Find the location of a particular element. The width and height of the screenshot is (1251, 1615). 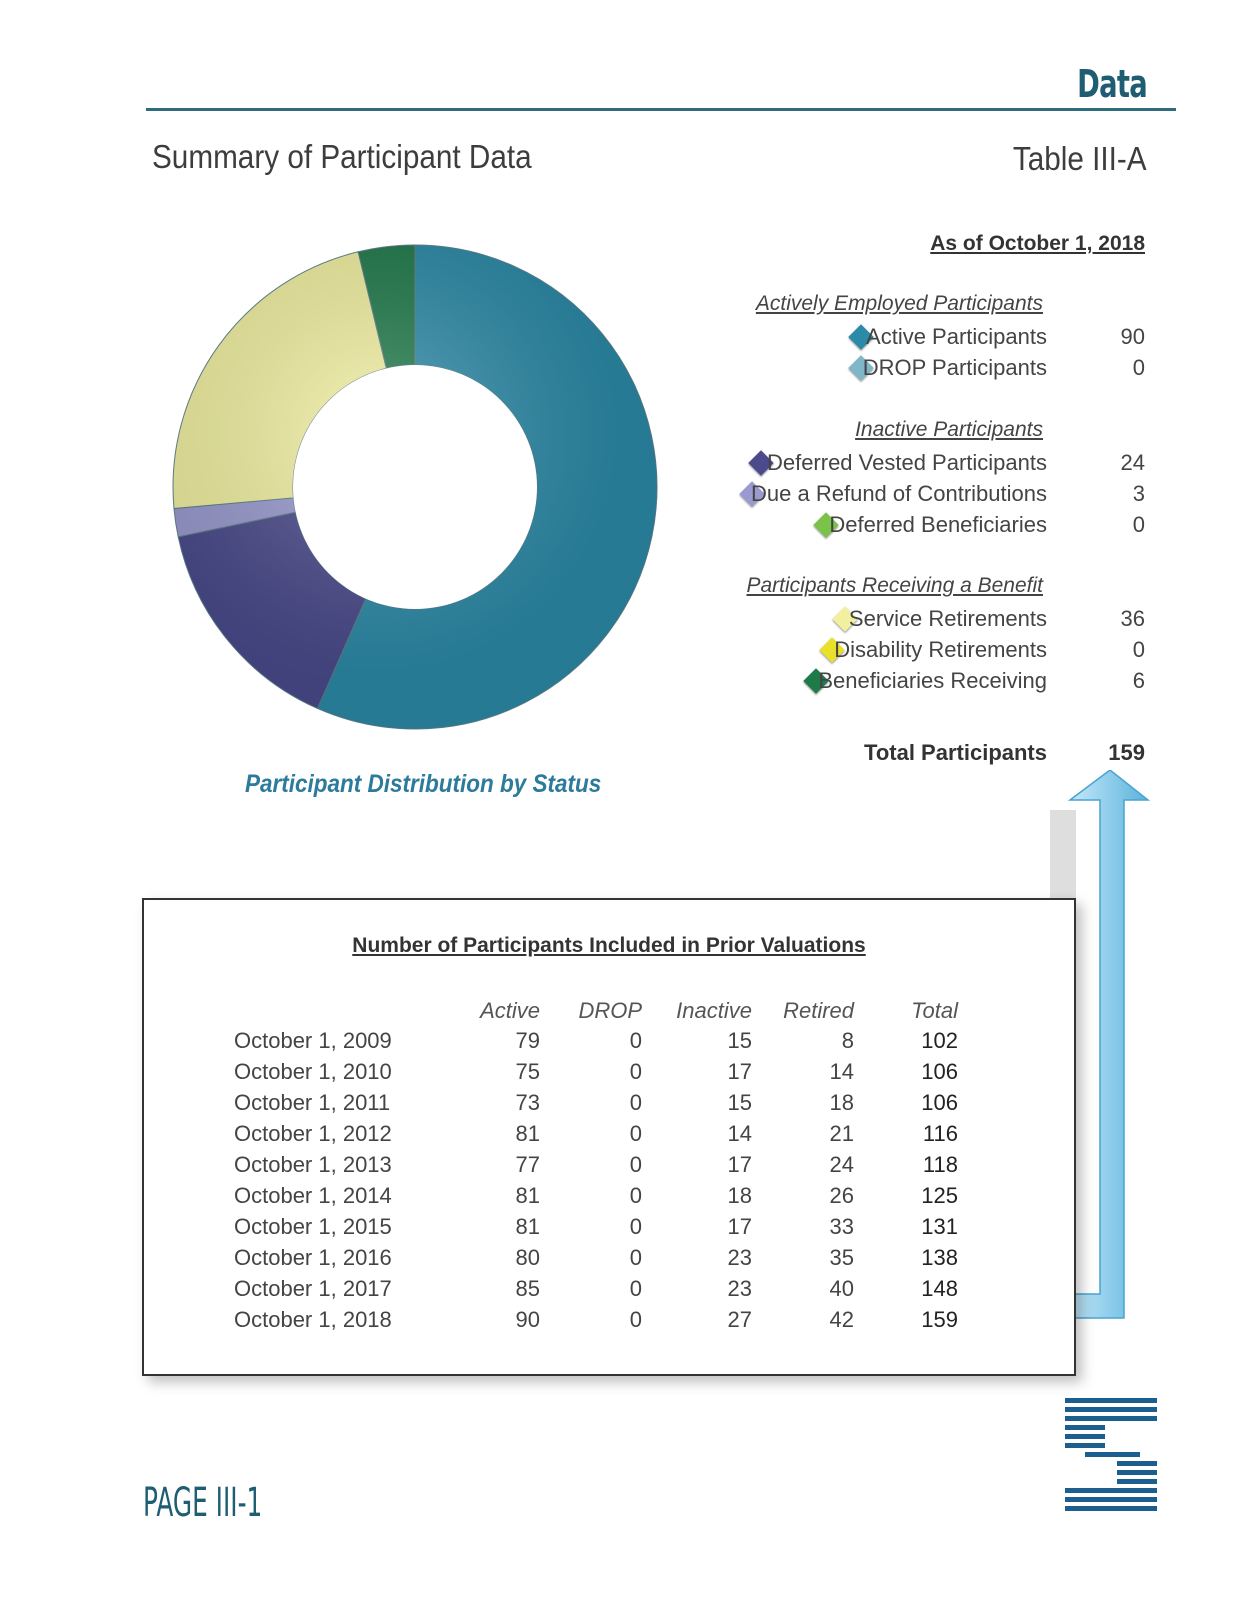

cell-retired: 35 is located at coordinates (841, 1257).